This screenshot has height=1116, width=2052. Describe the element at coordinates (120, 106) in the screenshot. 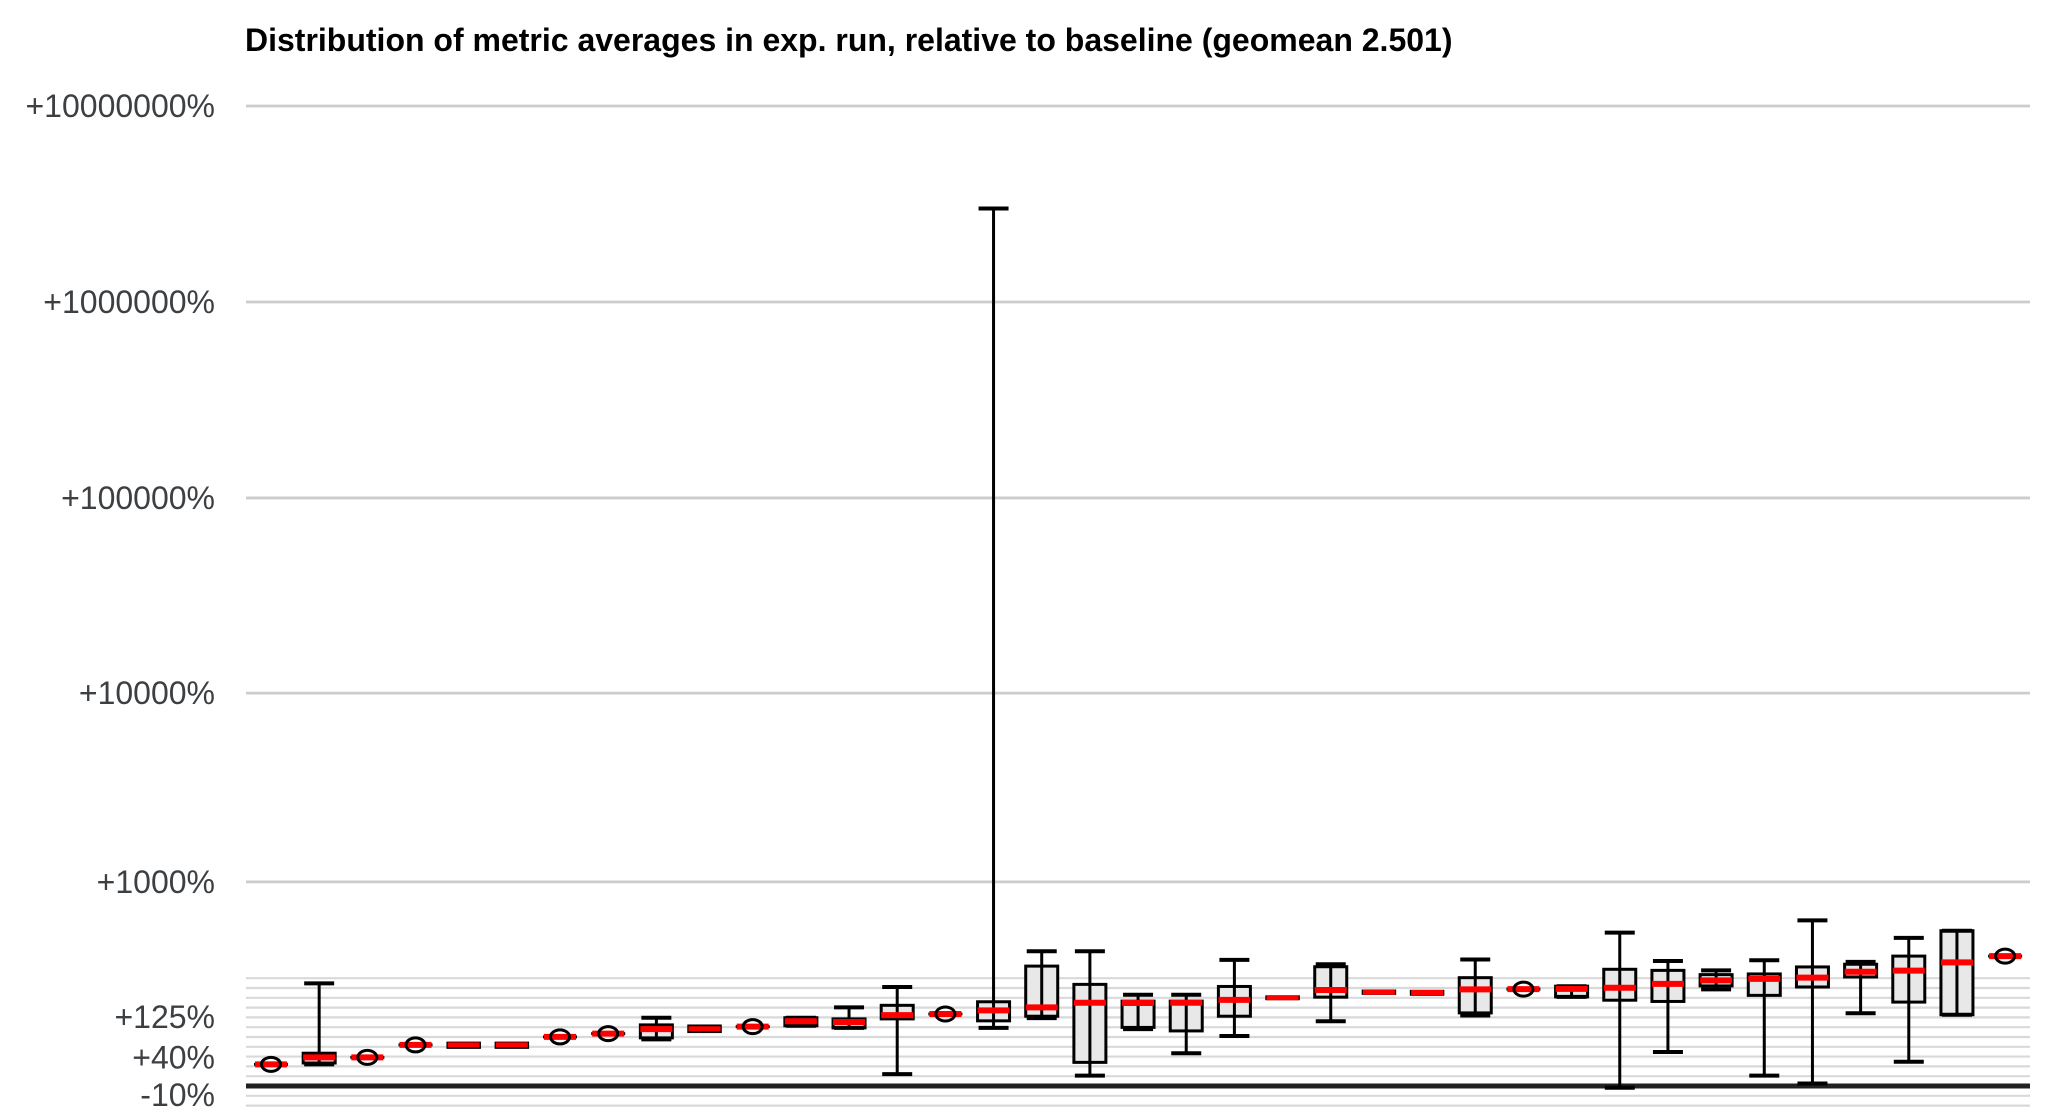

I see `y-tick-label: +10000000%` at that location.